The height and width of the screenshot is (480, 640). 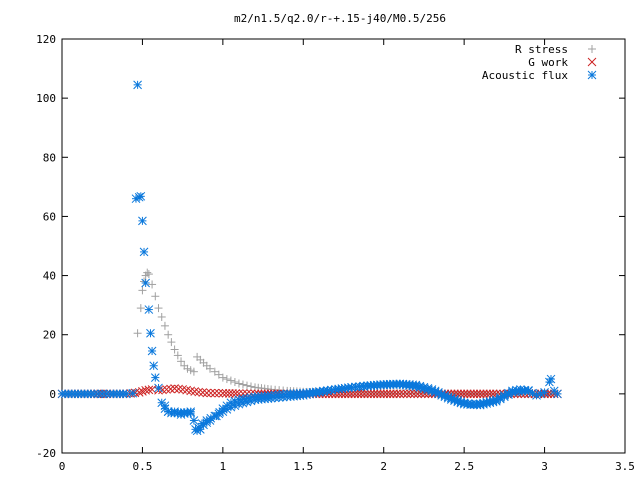 What do you see at coordinates (340, 18) in the screenshot?
I see `chart-title: m2/n1.5/q2.0/r-+.15-j40/M0.5/256` at bounding box center [340, 18].